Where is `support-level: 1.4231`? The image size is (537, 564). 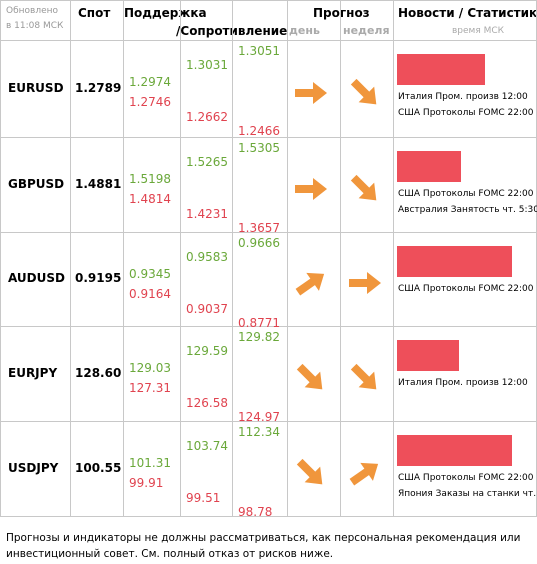 support-level: 1.4231 is located at coordinates (207, 214).